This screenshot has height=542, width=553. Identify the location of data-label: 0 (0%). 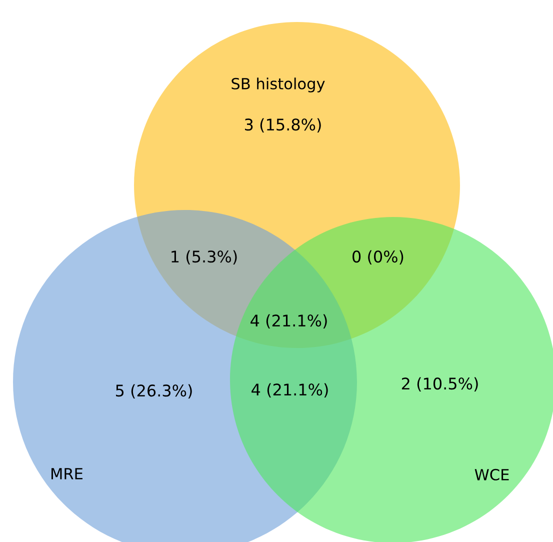
(378, 257).